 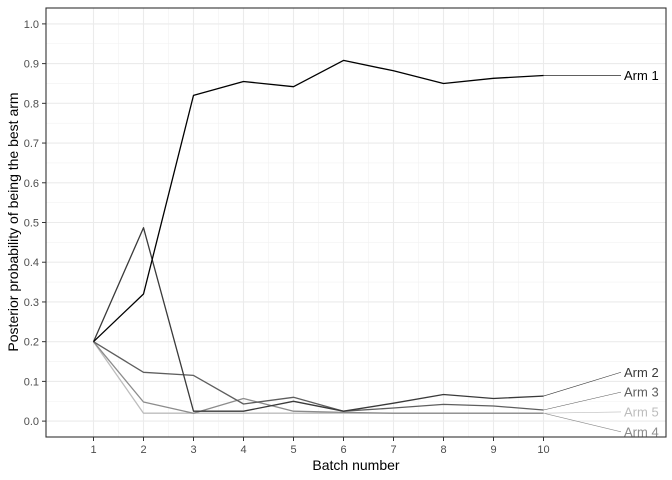 What do you see at coordinates (243, 450) in the screenshot?
I see `x-tick-label: 4` at bounding box center [243, 450].